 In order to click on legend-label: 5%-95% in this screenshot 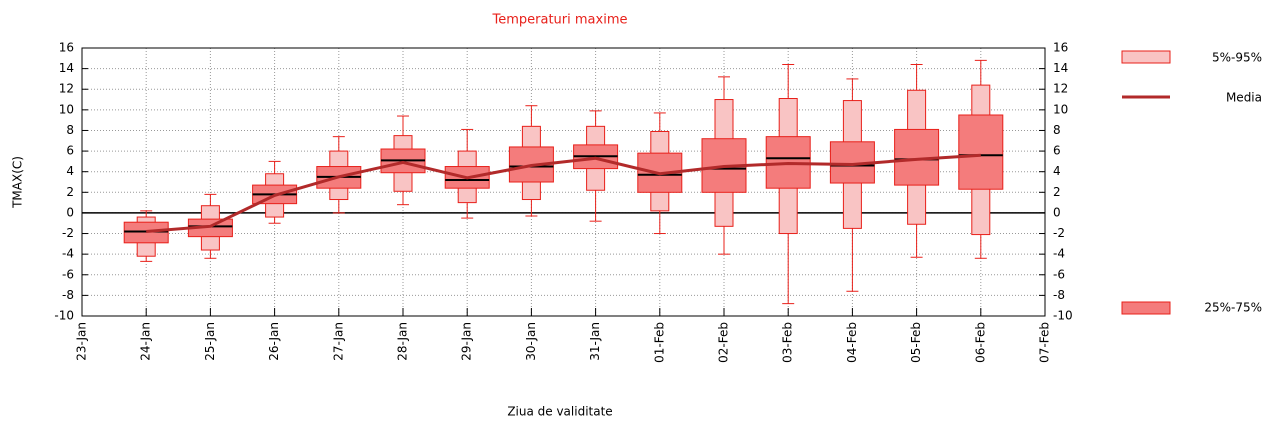, I will do `click(1237, 58)`.